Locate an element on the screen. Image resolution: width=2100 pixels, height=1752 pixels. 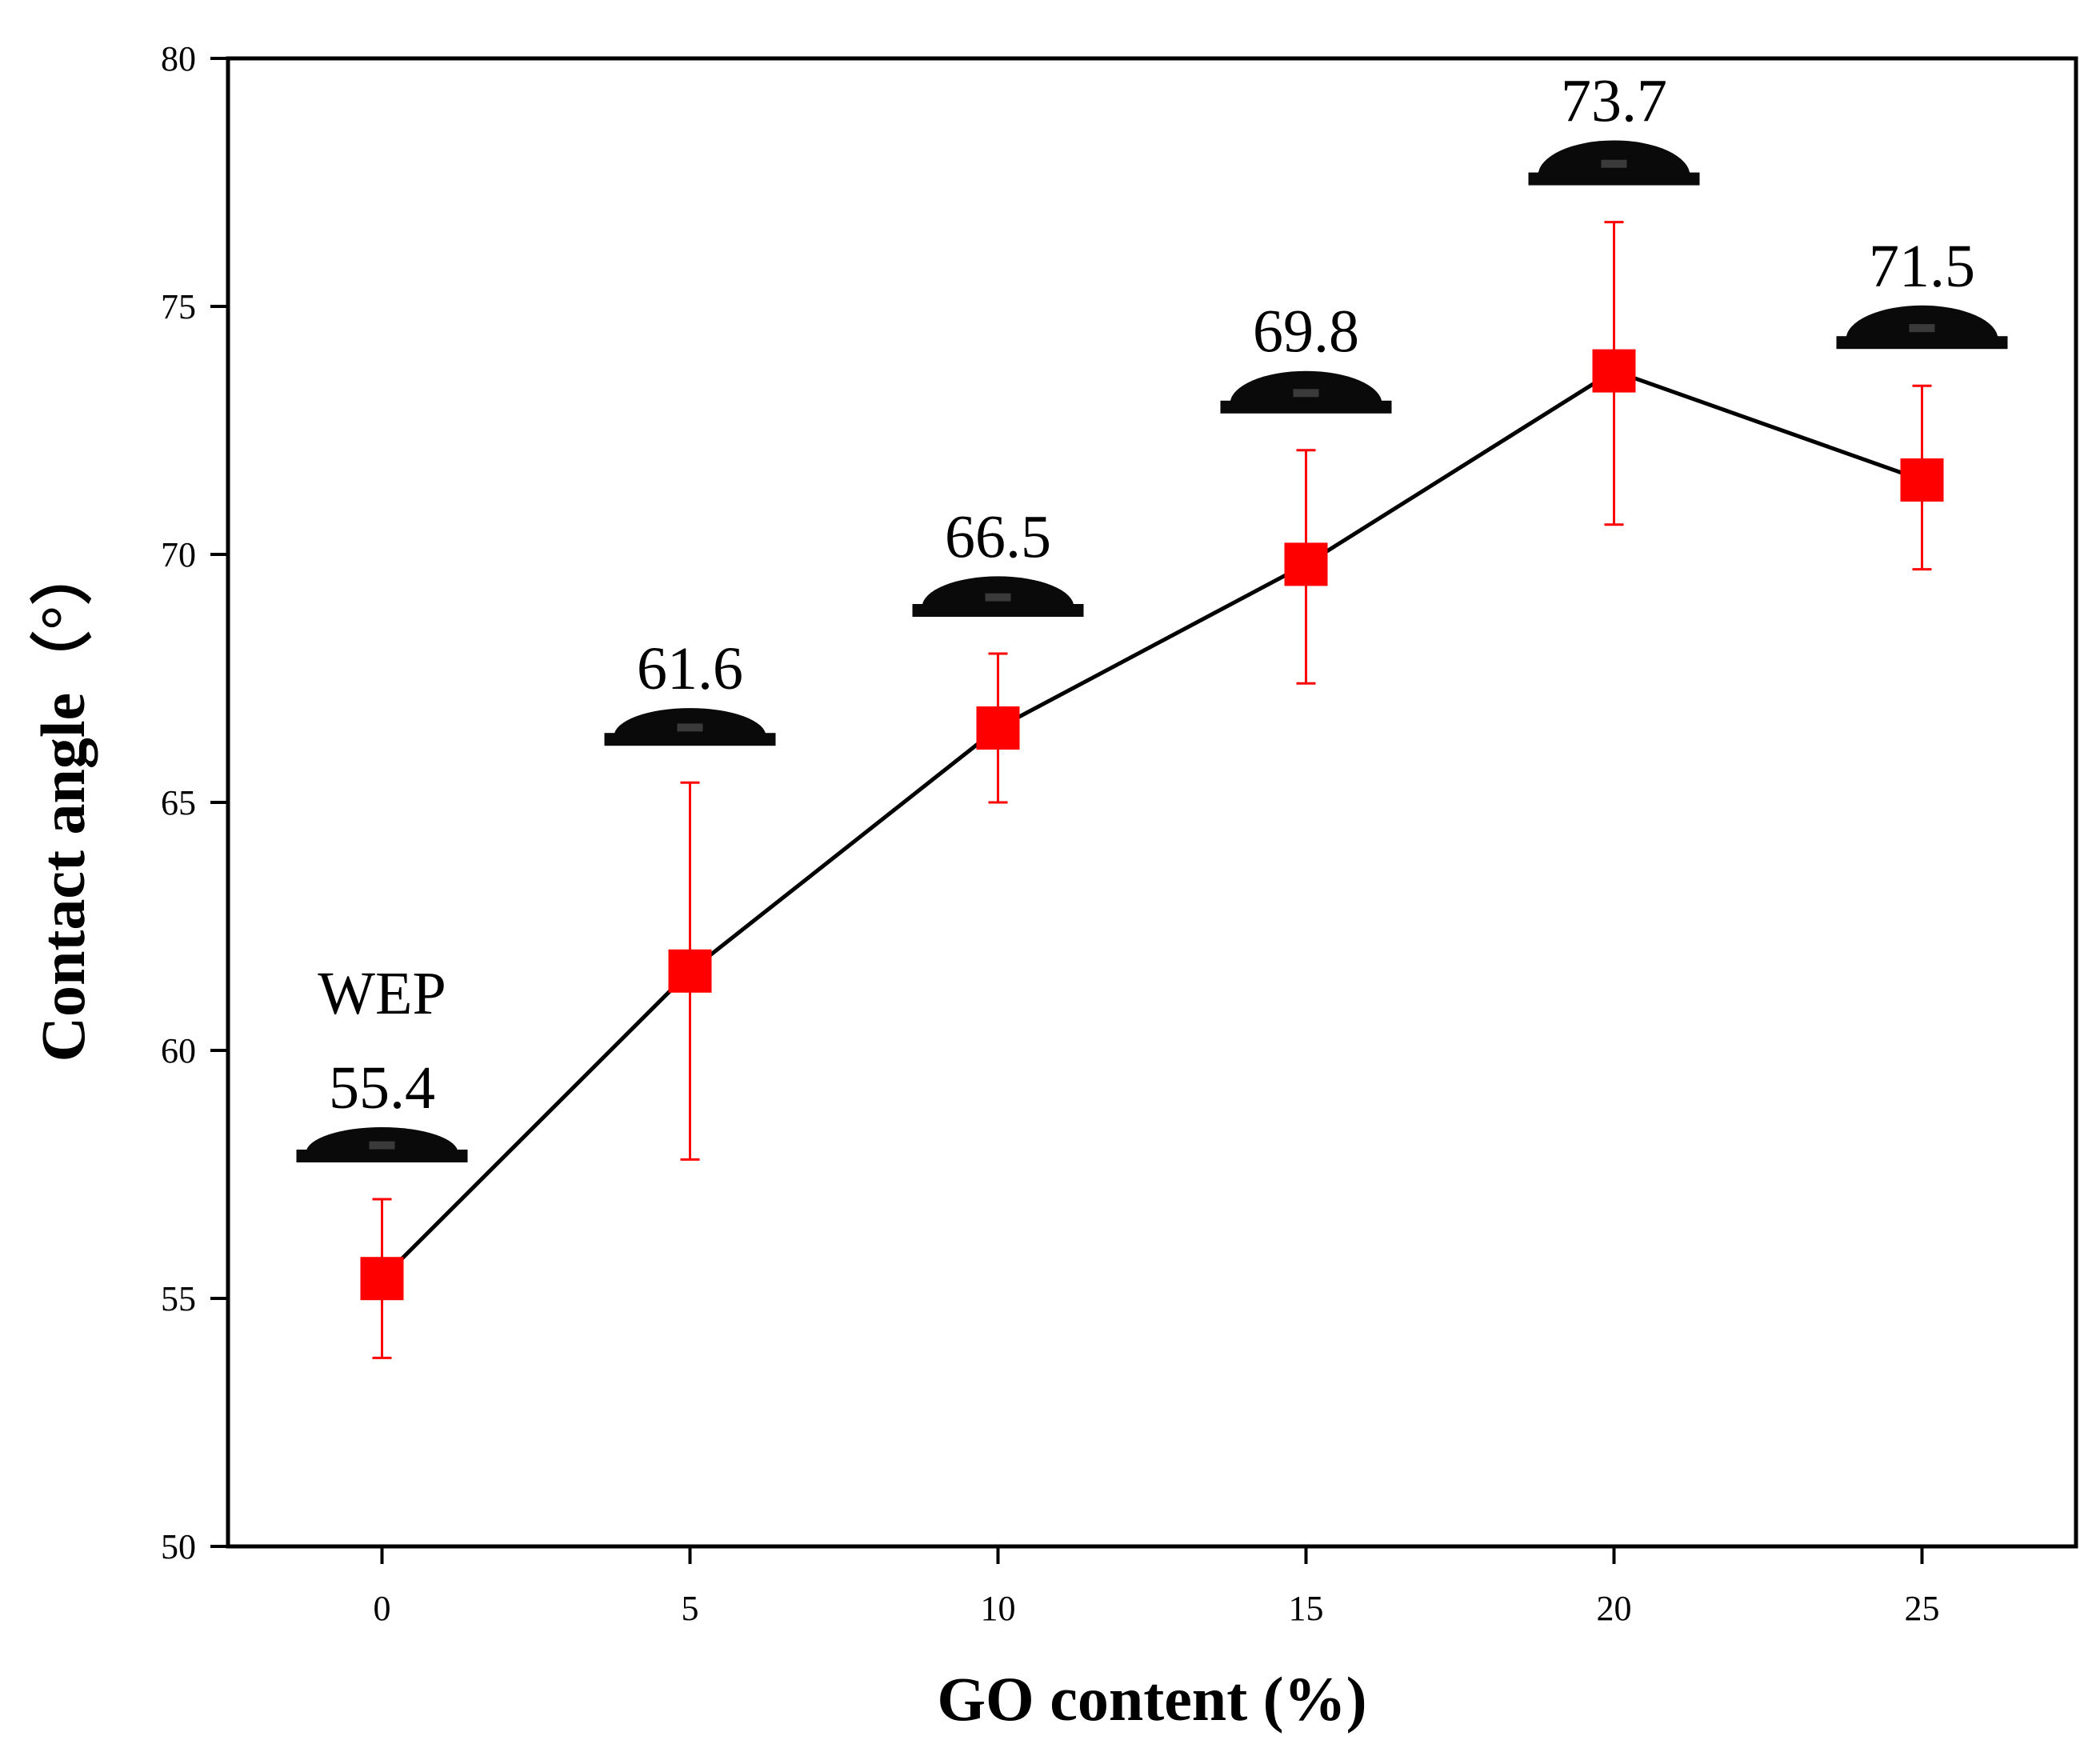
sample-name-label: WEP is located at coordinates (382, 993).